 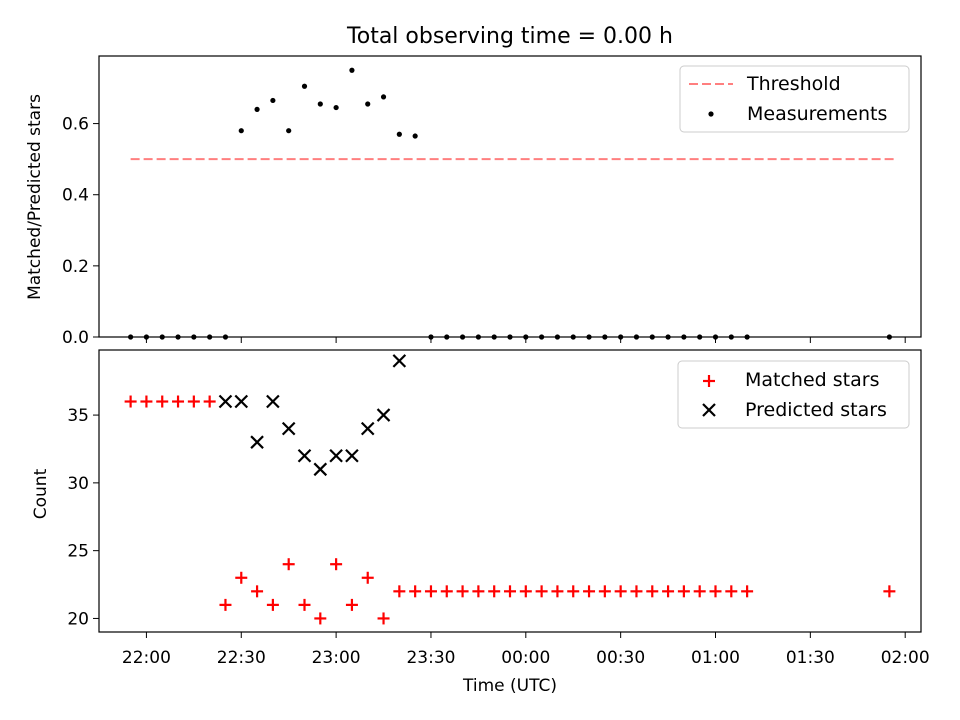 I want to click on x-tick-label: 00:00, so click(x=525, y=658).